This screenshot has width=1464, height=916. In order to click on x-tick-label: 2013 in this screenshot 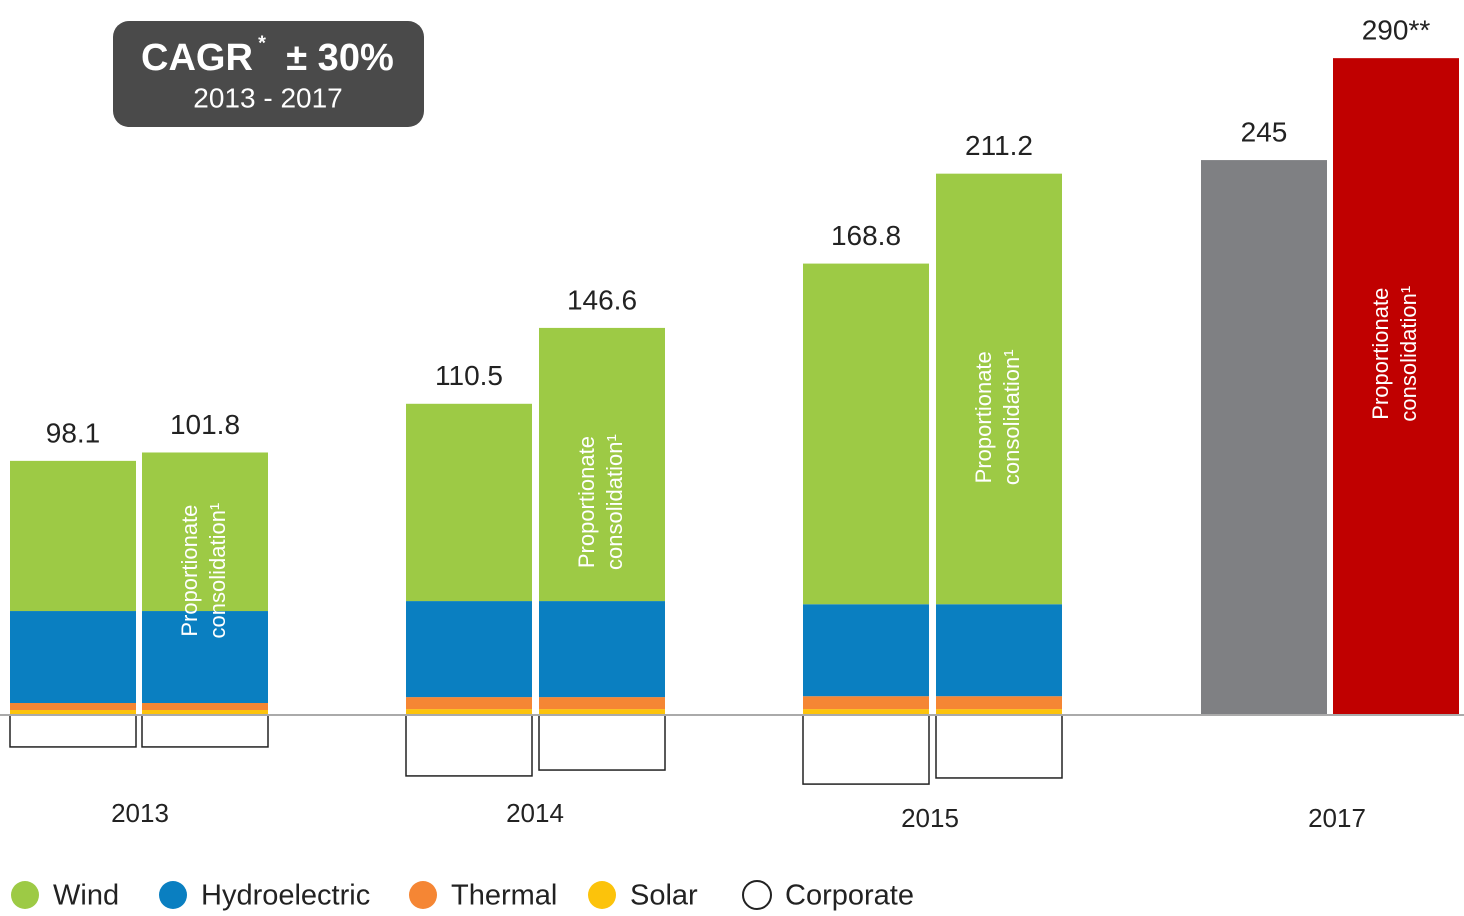, I will do `click(140, 813)`.